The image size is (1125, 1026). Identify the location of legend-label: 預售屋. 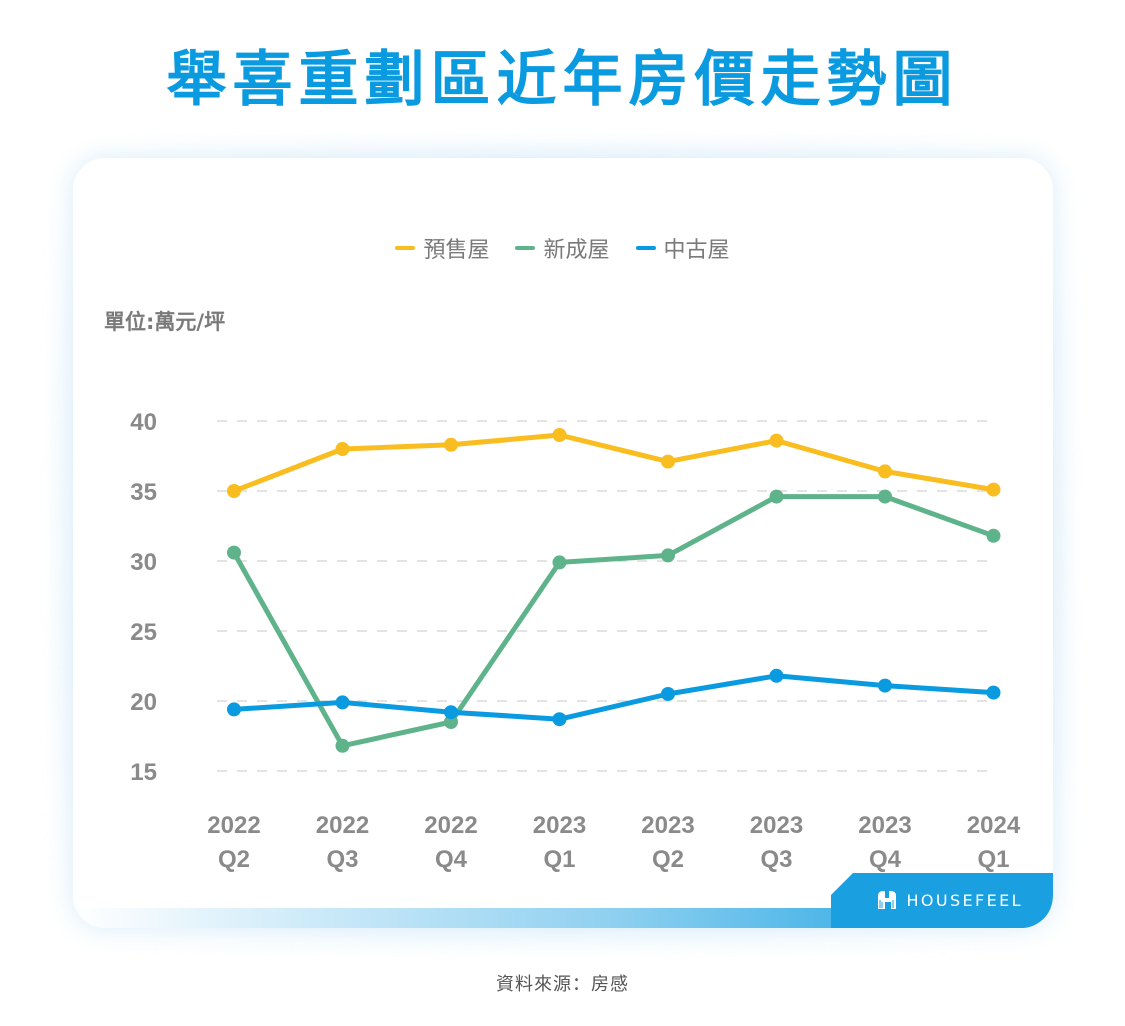
(456, 250).